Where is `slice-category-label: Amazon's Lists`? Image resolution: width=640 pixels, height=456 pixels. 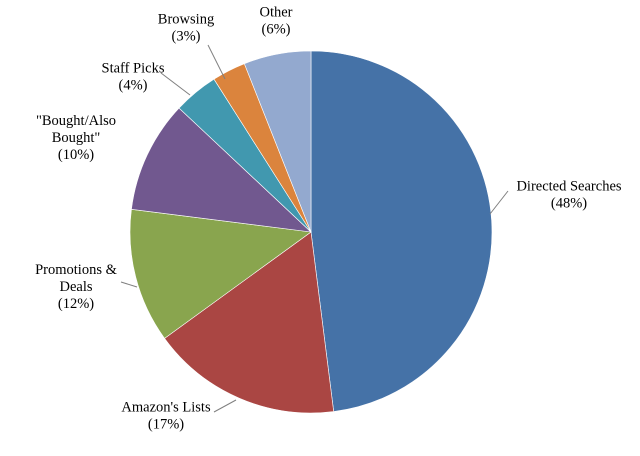
slice-category-label: Amazon's Lists is located at coordinates (166, 408).